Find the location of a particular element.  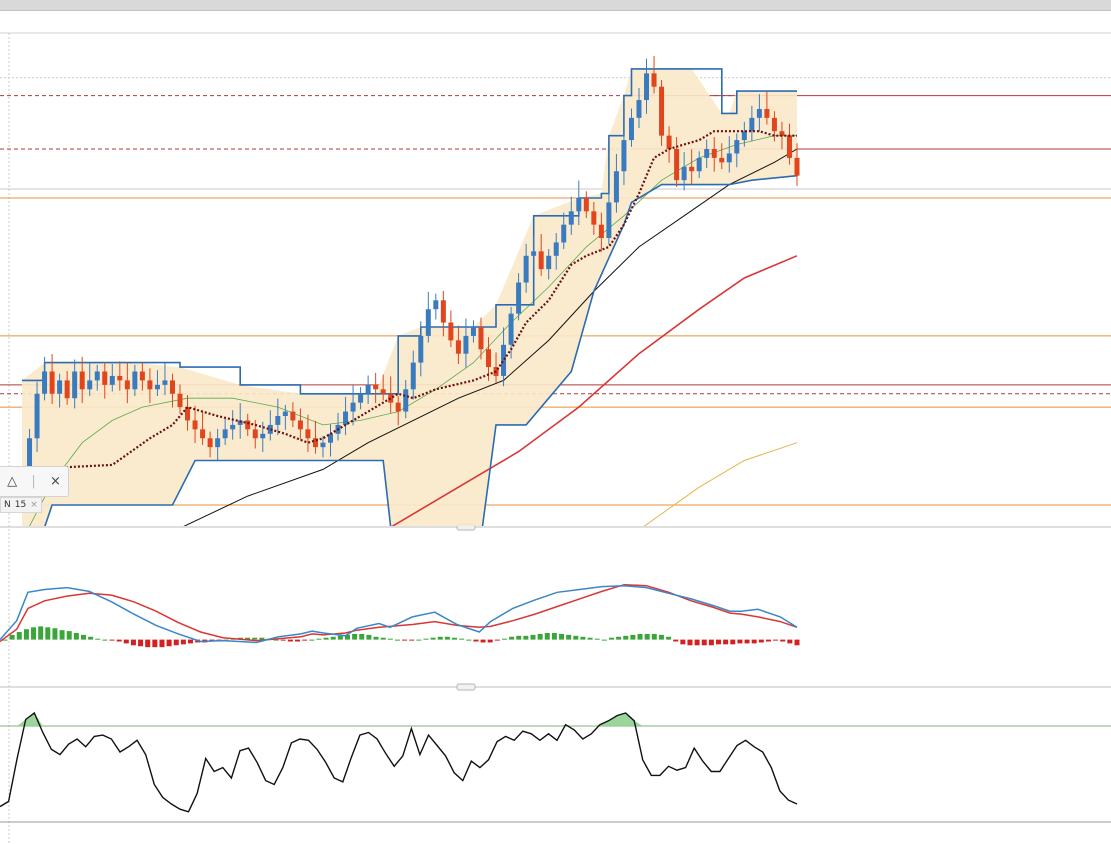

indicator-close-icon: × is located at coordinates (34, 505).